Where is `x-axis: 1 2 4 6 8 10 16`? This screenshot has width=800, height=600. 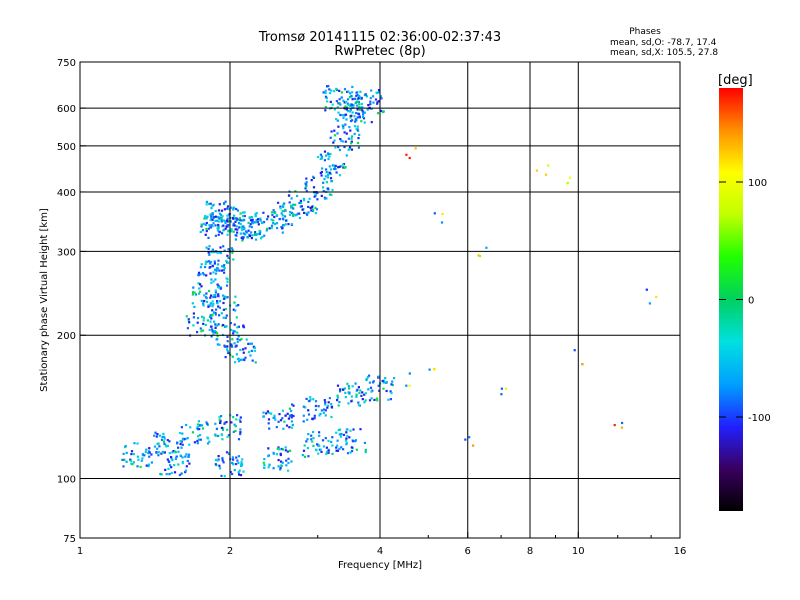
x-axis: 1 2 4 6 8 10 16 is located at coordinates (381, 544).